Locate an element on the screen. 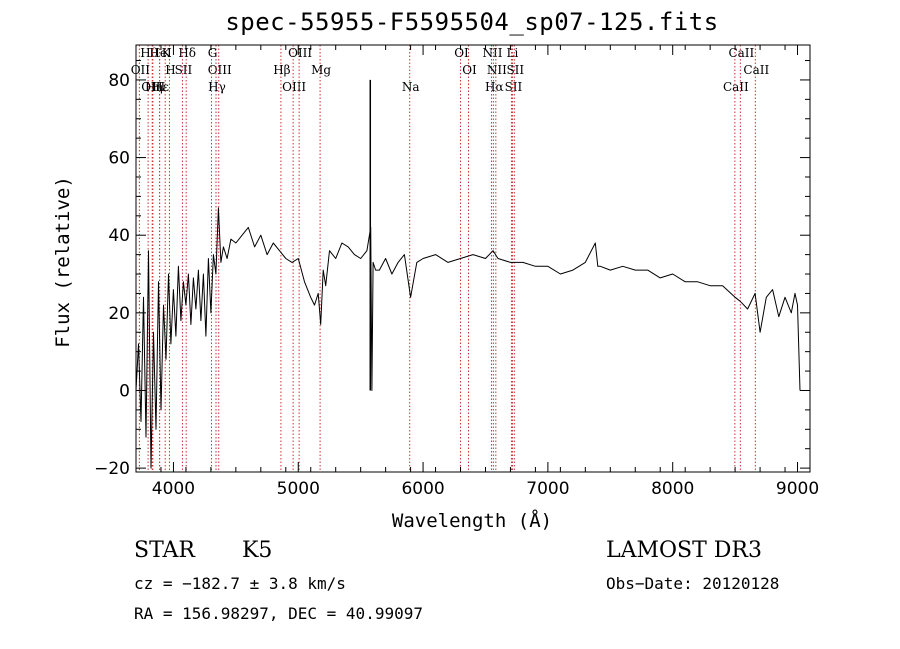 The height and width of the screenshot is (649, 900). annotation-label: Hβ is located at coordinates (281, 70).